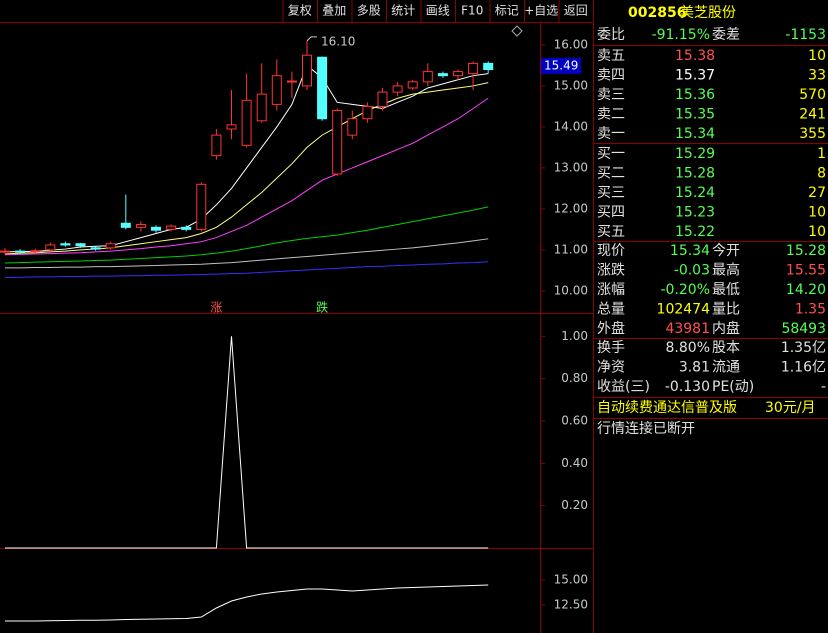  I want to click on y-tick-label: 12.00, so click(571, 208).